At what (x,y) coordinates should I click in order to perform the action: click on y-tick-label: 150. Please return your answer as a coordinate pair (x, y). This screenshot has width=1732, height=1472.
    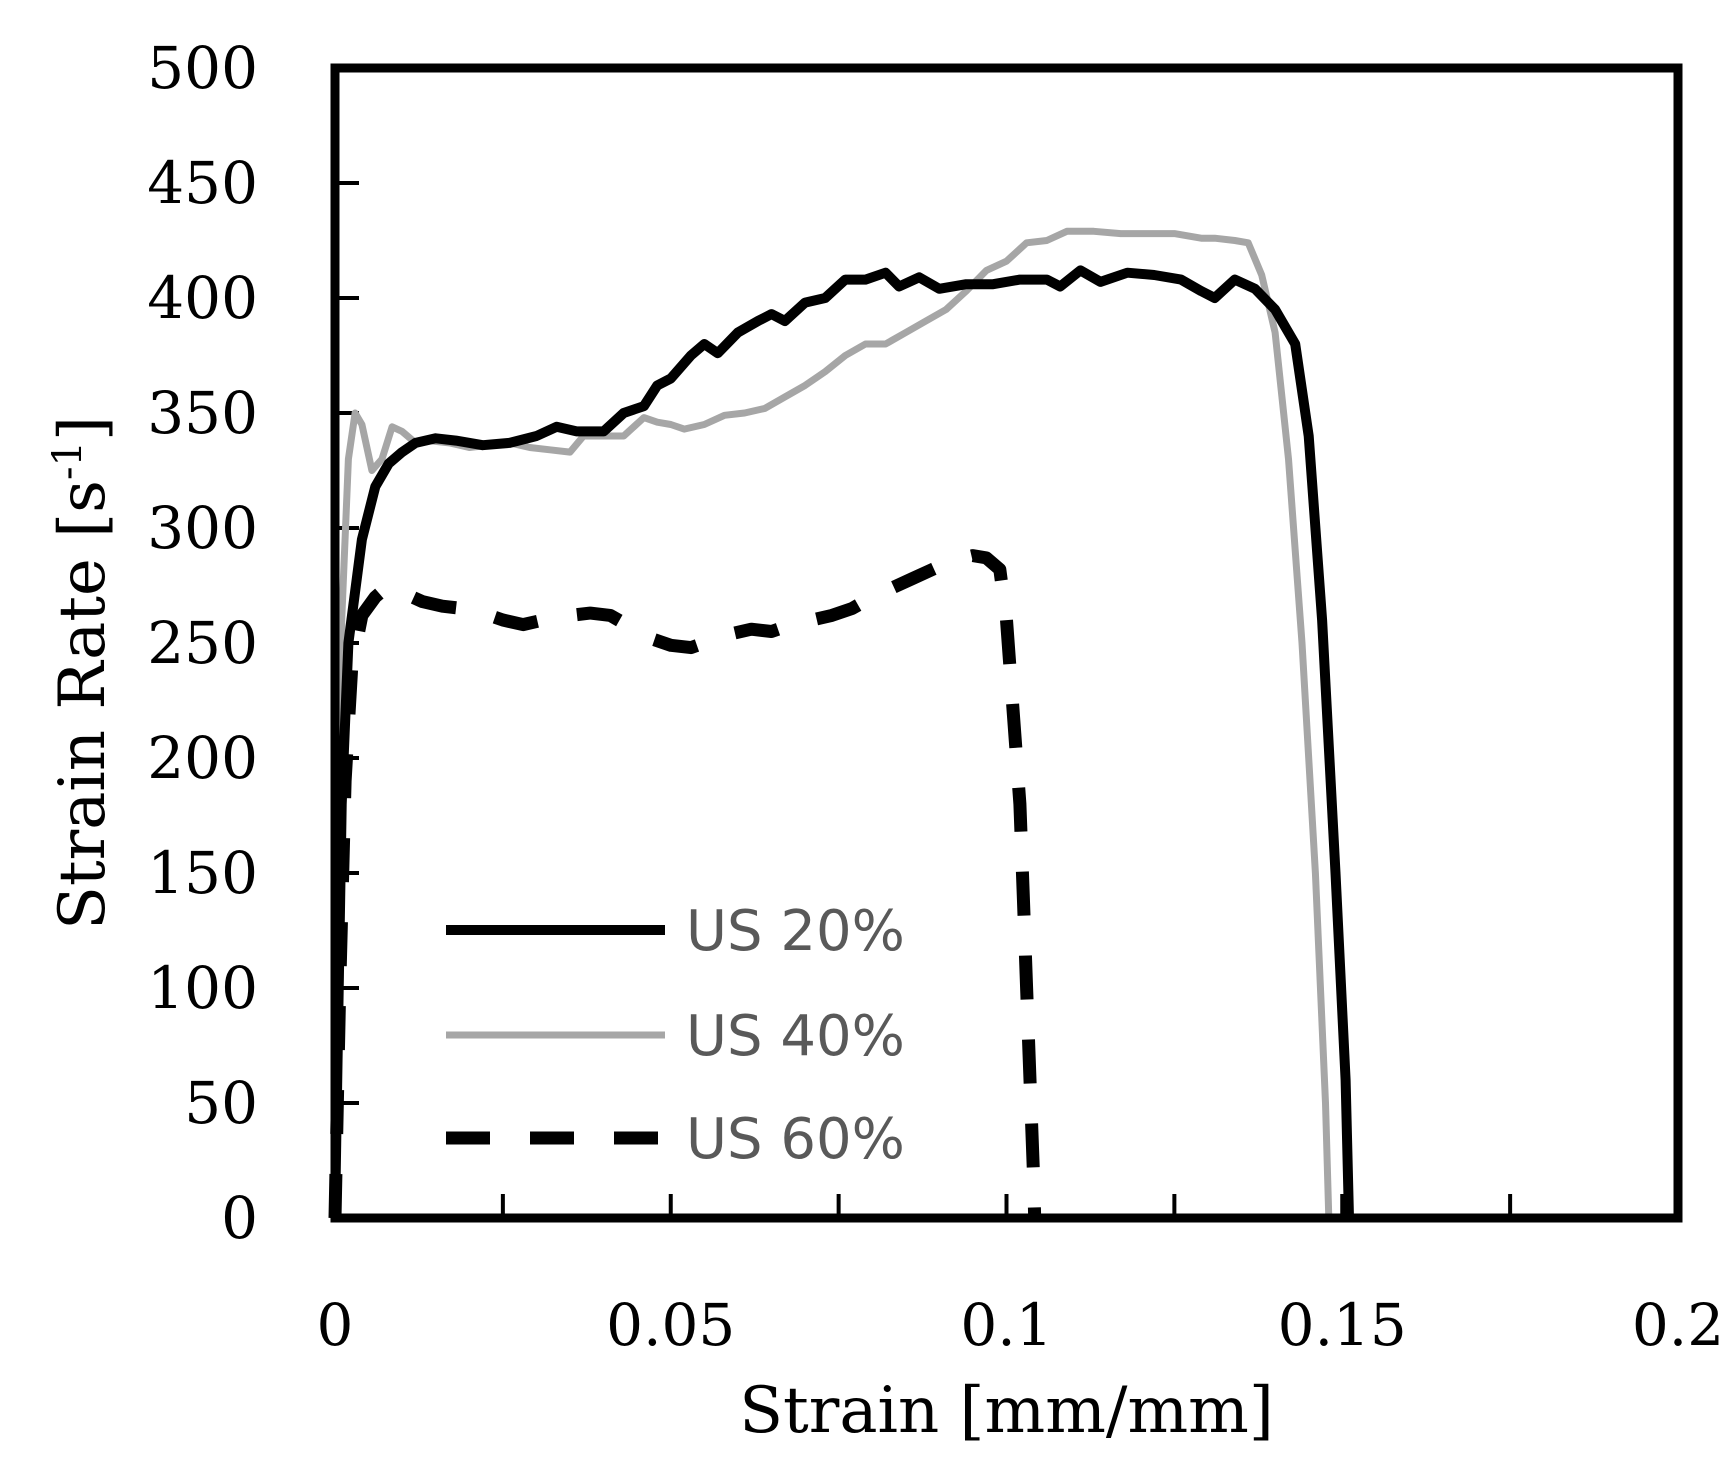
    Looking at the image, I should click on (202, 873).